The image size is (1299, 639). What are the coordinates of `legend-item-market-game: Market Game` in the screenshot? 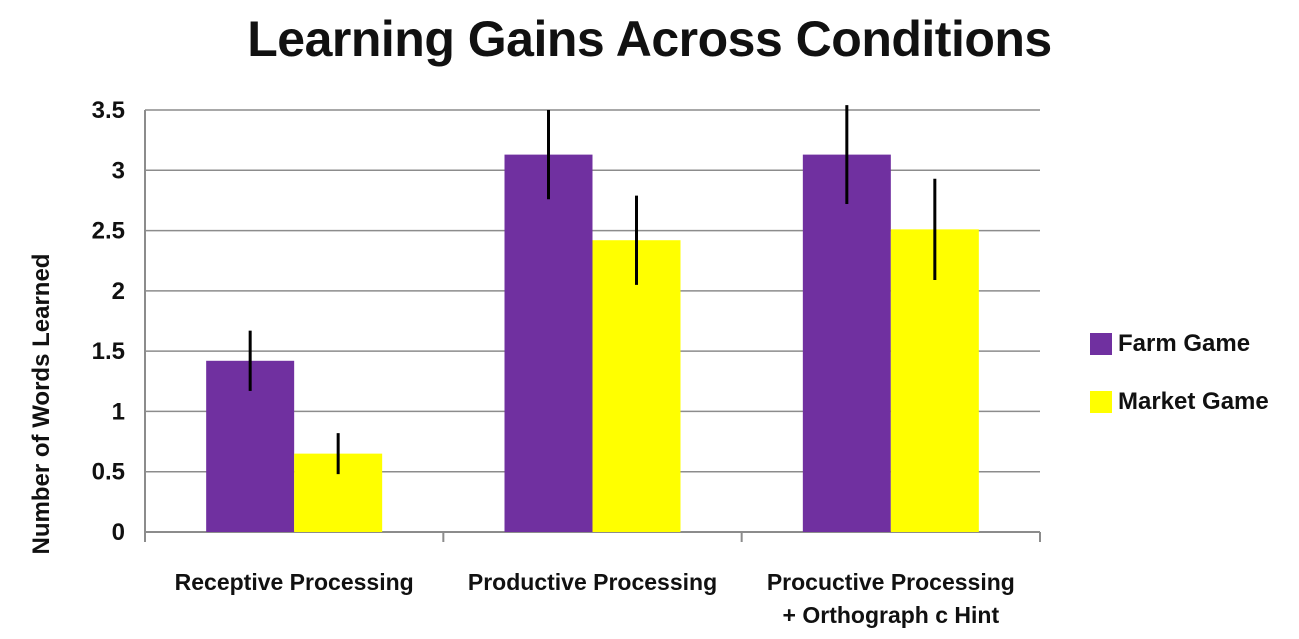 It's located at (1179, 402).